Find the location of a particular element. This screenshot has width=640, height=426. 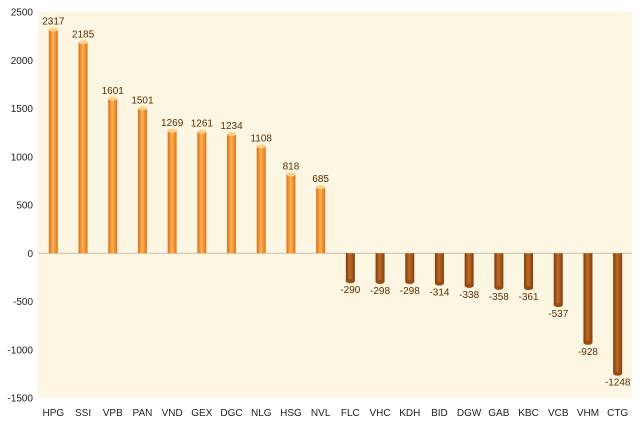

bar-gex is located at coordinates (202, 192).